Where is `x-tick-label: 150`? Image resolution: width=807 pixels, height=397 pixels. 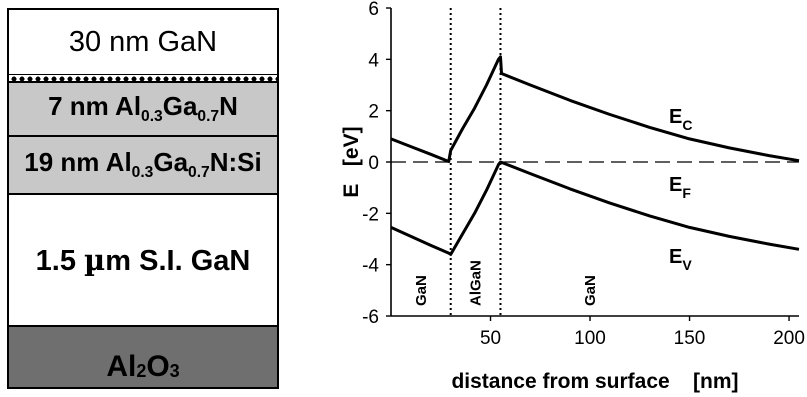
x-tick-label: 150 is located at coordinates (690, 338).